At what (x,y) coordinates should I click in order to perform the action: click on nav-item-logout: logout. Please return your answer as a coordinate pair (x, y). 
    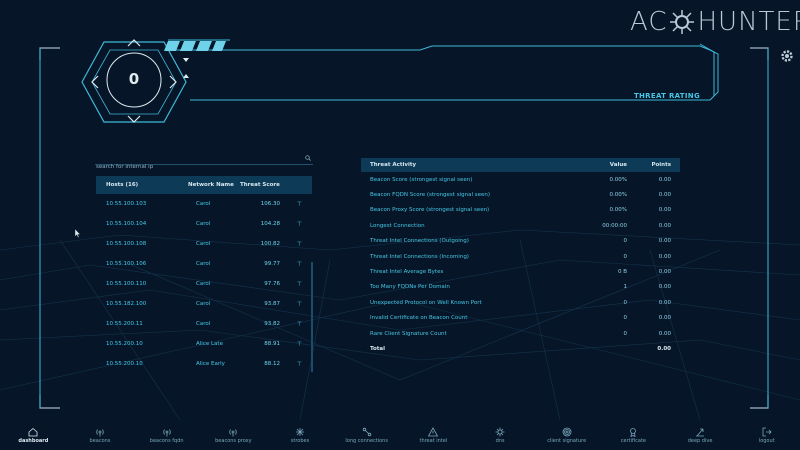
    Looking at the image, I should click on (766, 437).